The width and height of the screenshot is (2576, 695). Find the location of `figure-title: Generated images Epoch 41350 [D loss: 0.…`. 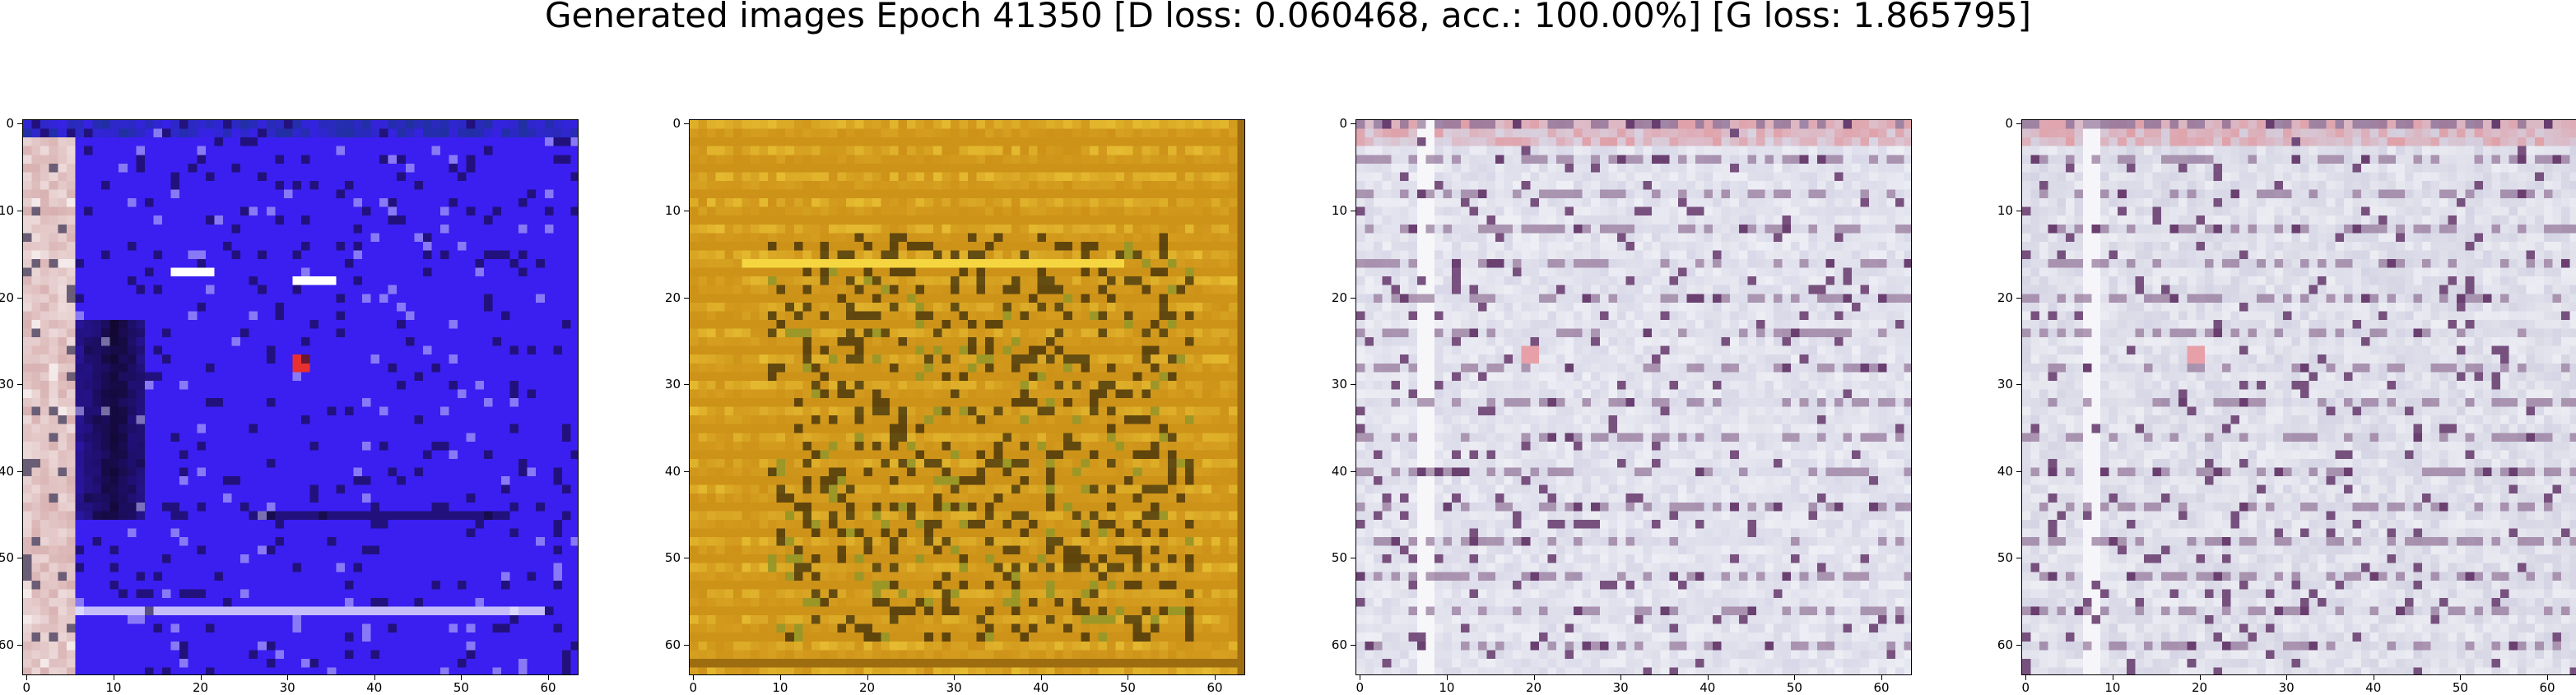

figure-title: Generated images Epoch 41350 [D loss: 0.… is located at coordinates (1288, 24).